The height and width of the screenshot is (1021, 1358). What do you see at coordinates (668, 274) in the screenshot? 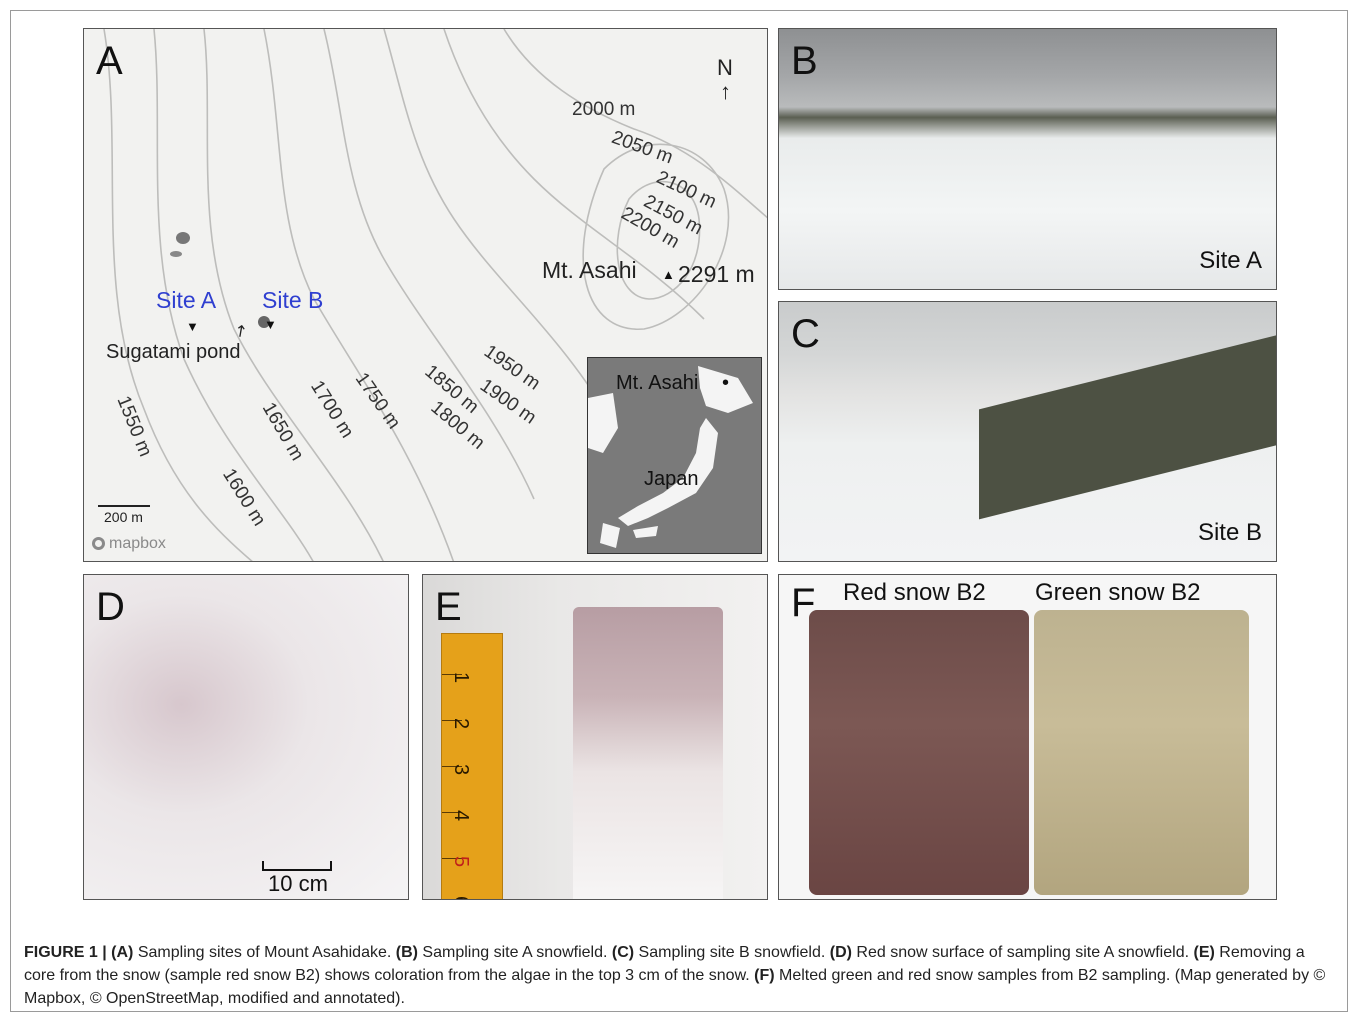
I see `summit-triangle-icon: ▲` at bounding box center [668, 274].